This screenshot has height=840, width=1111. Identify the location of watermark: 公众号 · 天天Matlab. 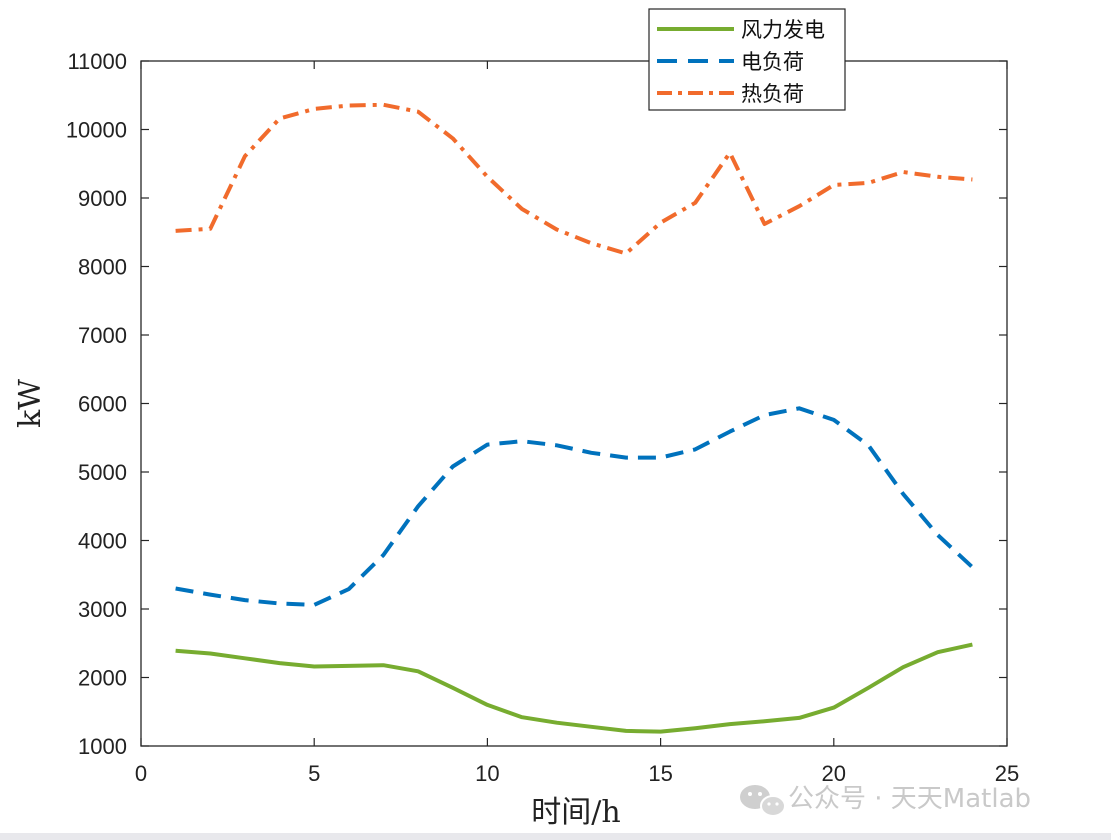
(885, 800).